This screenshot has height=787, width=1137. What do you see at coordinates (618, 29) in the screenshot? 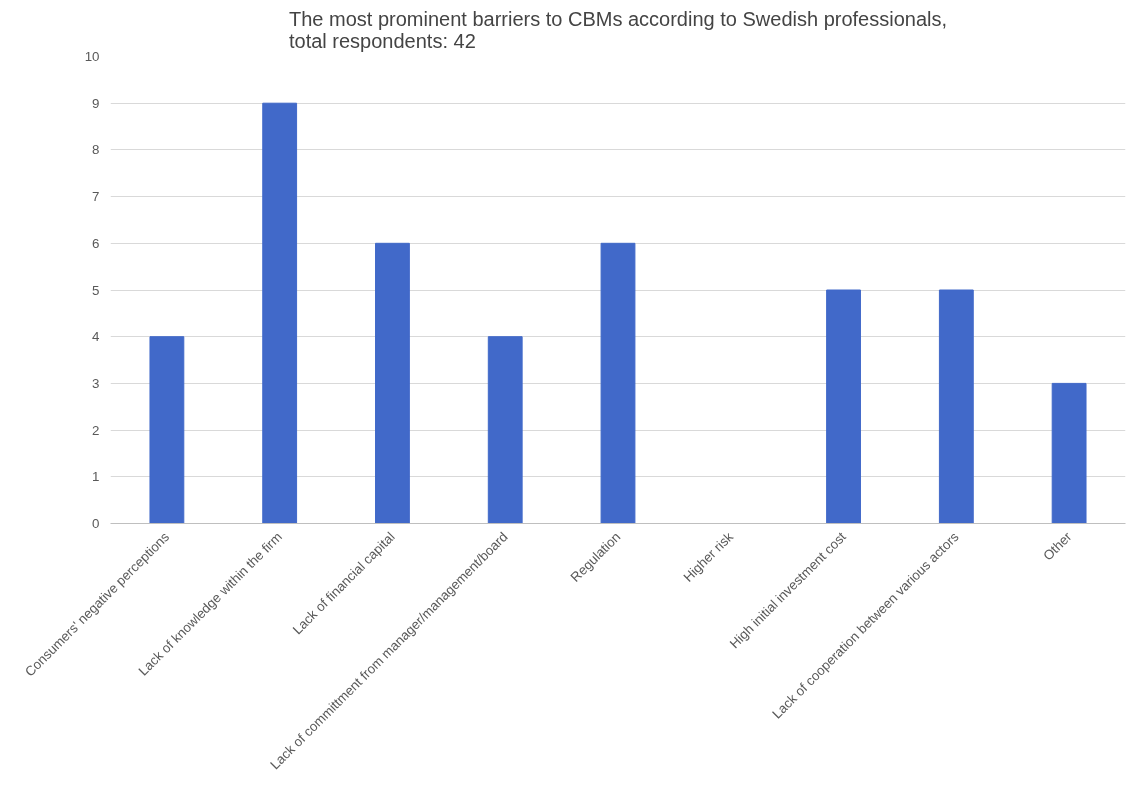
I see `chart-title: The most prominent barriers to CBMs according to Swedish professionals, total respondents: 42` at bounding box center [618, 29].